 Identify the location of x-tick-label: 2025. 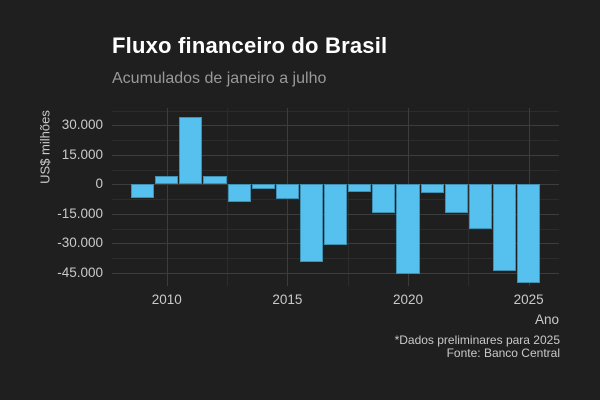
(528, 299).